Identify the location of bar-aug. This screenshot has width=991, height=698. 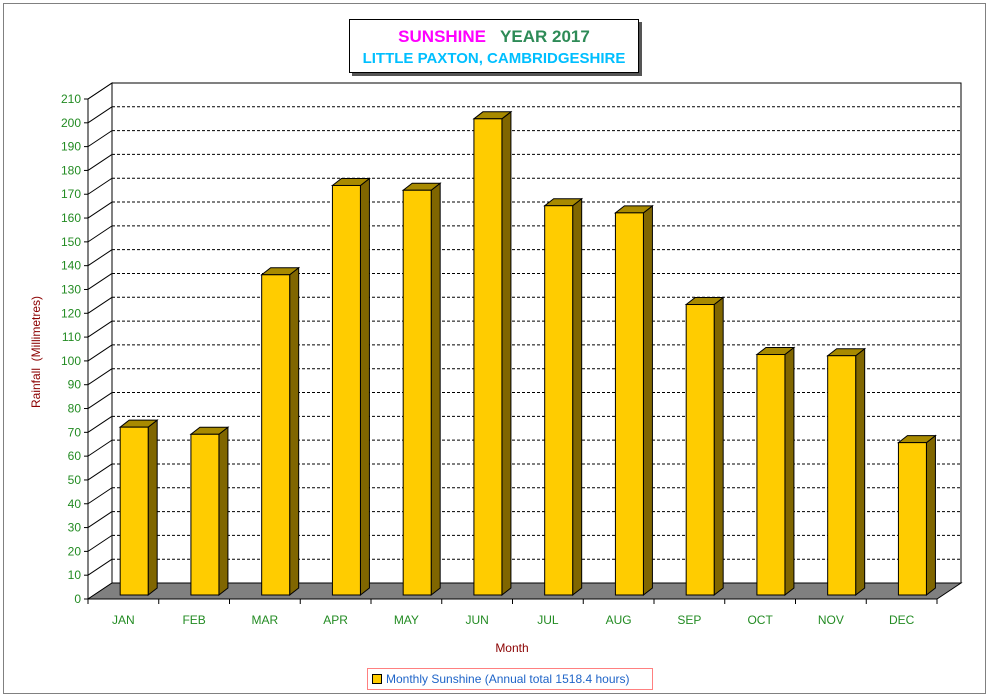
(633, 400).